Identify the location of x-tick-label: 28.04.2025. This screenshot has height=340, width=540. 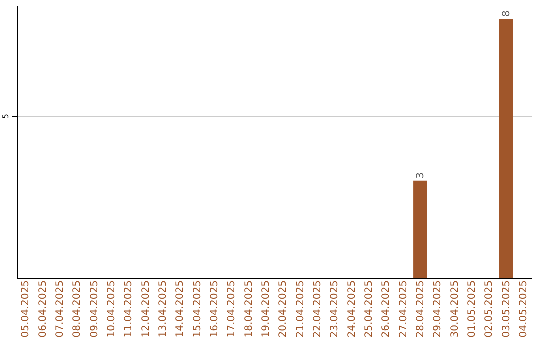
(420, 309).